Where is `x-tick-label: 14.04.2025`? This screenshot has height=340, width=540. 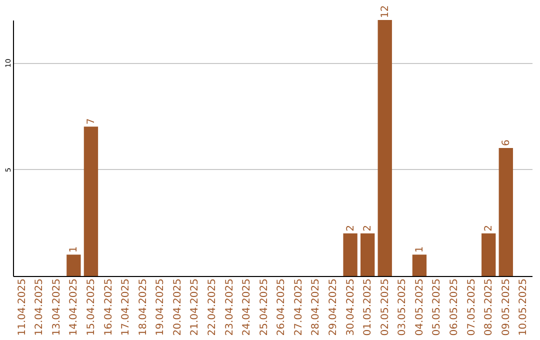 x-tick-label: 14.04.2025 is located at coordinates (74, 307).